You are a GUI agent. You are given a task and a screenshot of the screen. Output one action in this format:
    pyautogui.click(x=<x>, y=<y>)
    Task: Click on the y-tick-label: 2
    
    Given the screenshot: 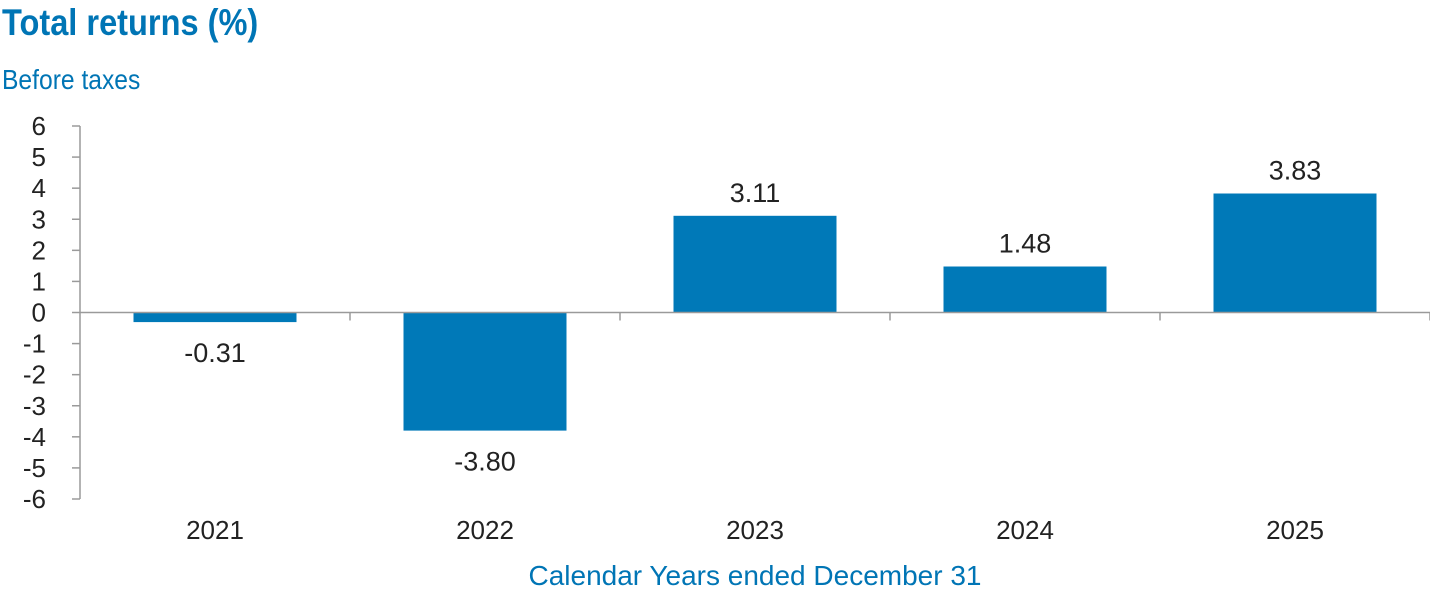 What is the action you would take?
    pyautogui.click(x=39, y=250)
    